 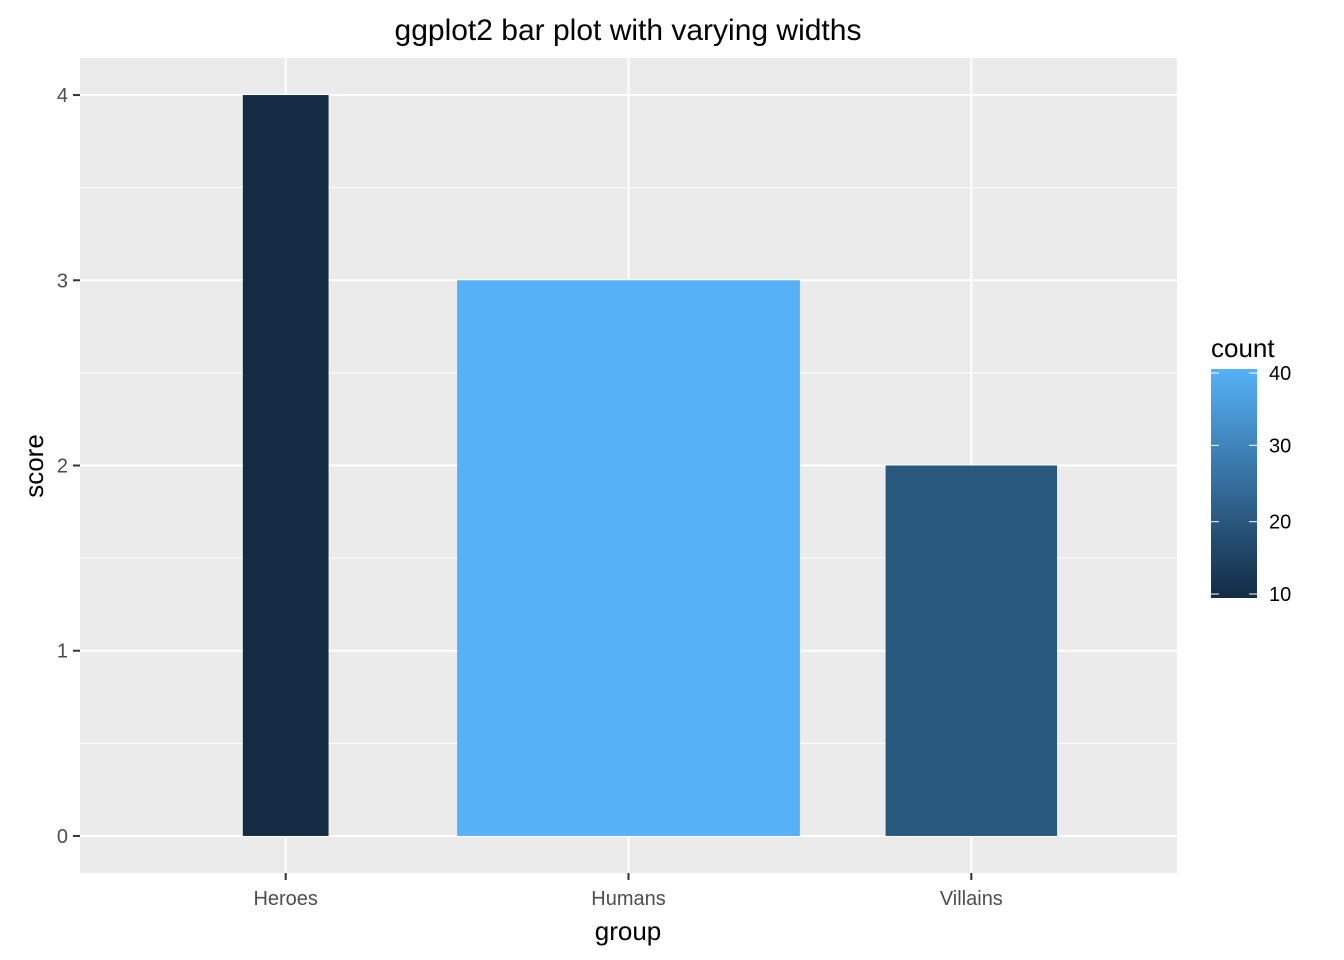 I want to click on bar-humans, so click(x=628, y=558).